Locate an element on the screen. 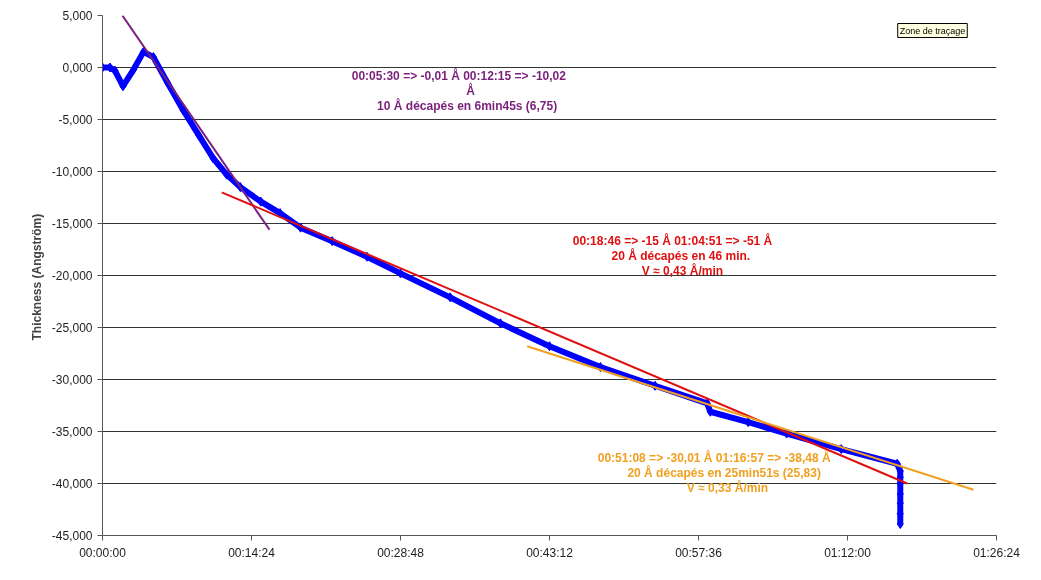 The height and width of the screenshot is (580, 1041). x-tick-label: 01:26:24 is located at coordinates (997, 552).